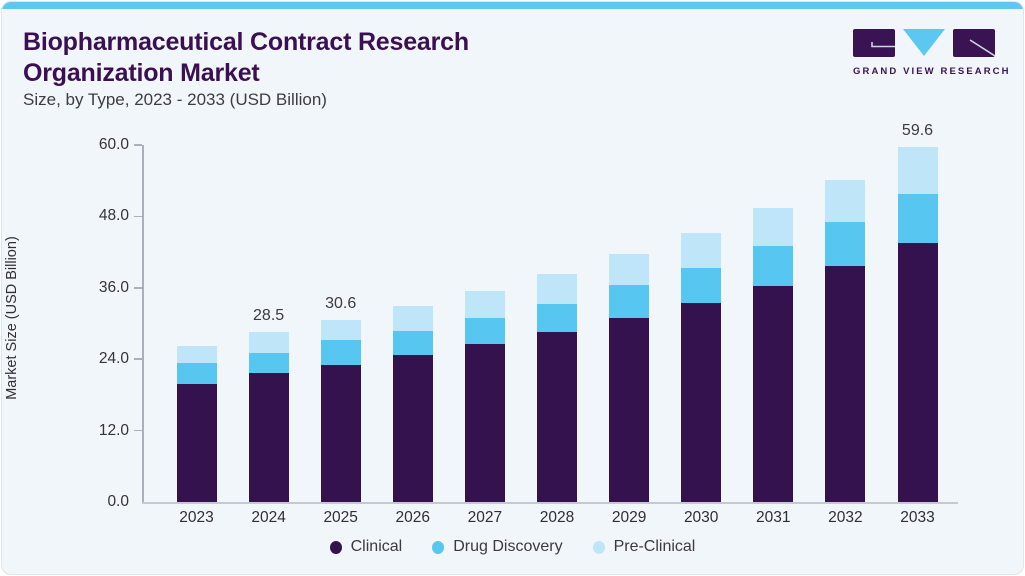 Image resolution: width=1025 pixels, height=576 pixels. I want to click on bar-total-label: 30.6, so click(341, 303).